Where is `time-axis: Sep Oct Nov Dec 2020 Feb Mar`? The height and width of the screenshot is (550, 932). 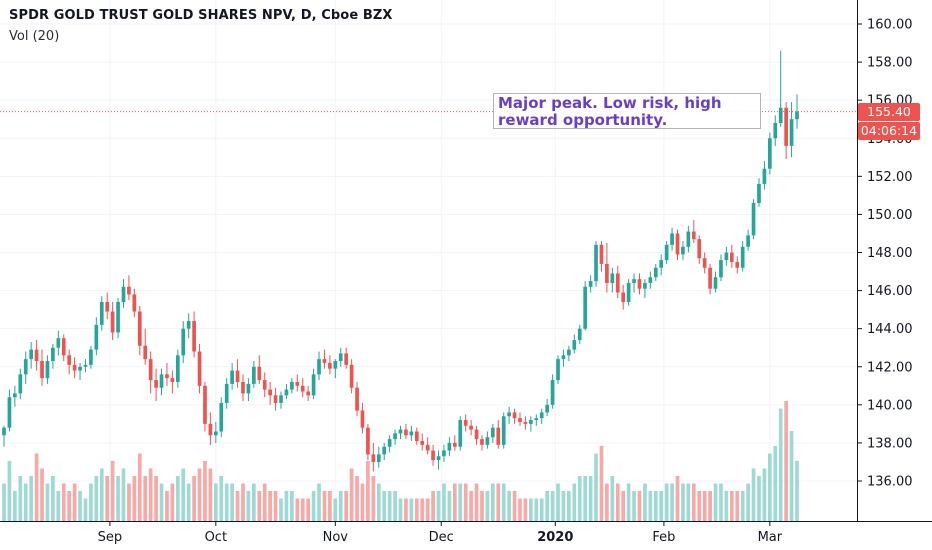
time-axis: Sep Oct Nov Dec 2020 Feb Mar is located at coordinates (440, 533).